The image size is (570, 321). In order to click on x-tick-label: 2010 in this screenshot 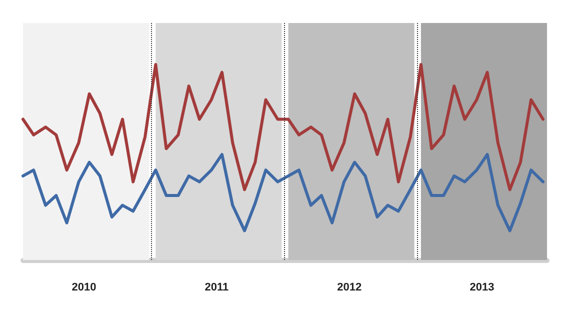, I will do `click(84, 288)`.